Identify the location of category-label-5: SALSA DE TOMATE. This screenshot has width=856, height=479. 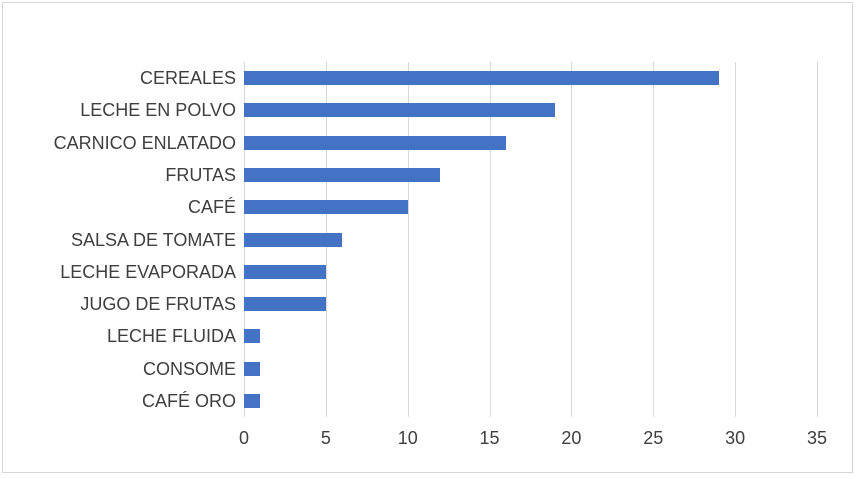
(153, 239).